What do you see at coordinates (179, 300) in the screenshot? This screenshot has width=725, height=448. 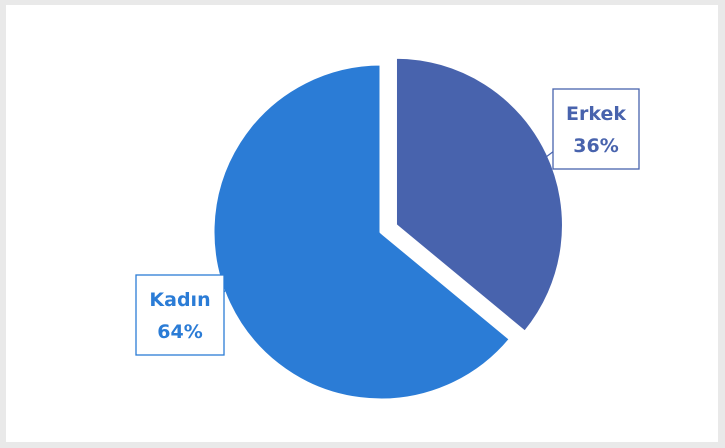 I see `data-label-category-kad-n: Kadın` at bounding box center [179, 300].